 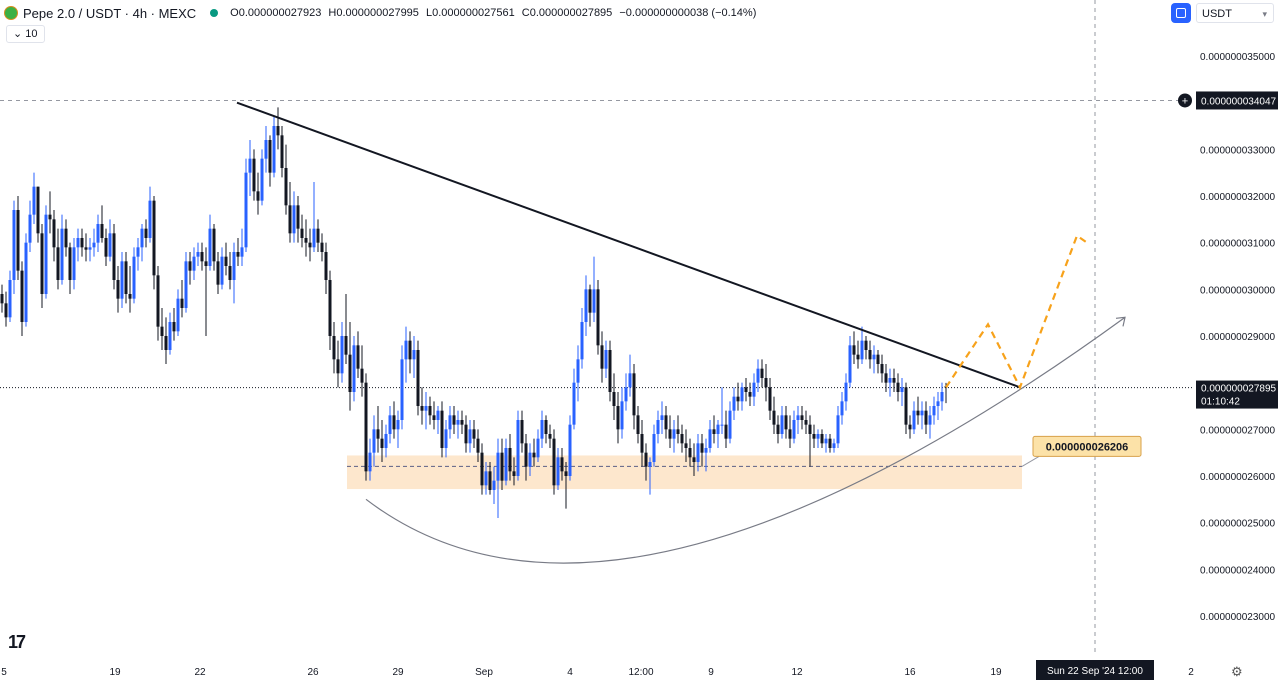 I want to click on symbol-title: Pepe 2.0 / USDT · 4h · MEXC, so click(x=110, y=13).